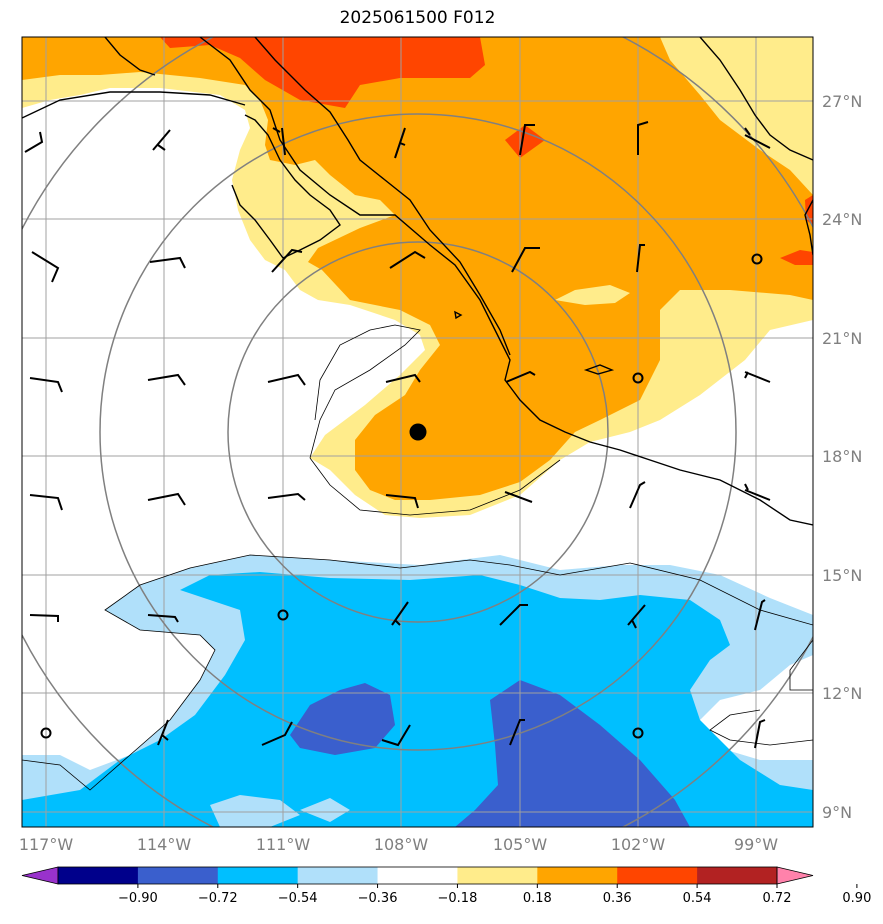 The image size is (883, 924). What do you see at coordinates (837, 812) in the screenshot?
I see `lat-label-9n: 9°N` at bounding box center [837, 812].